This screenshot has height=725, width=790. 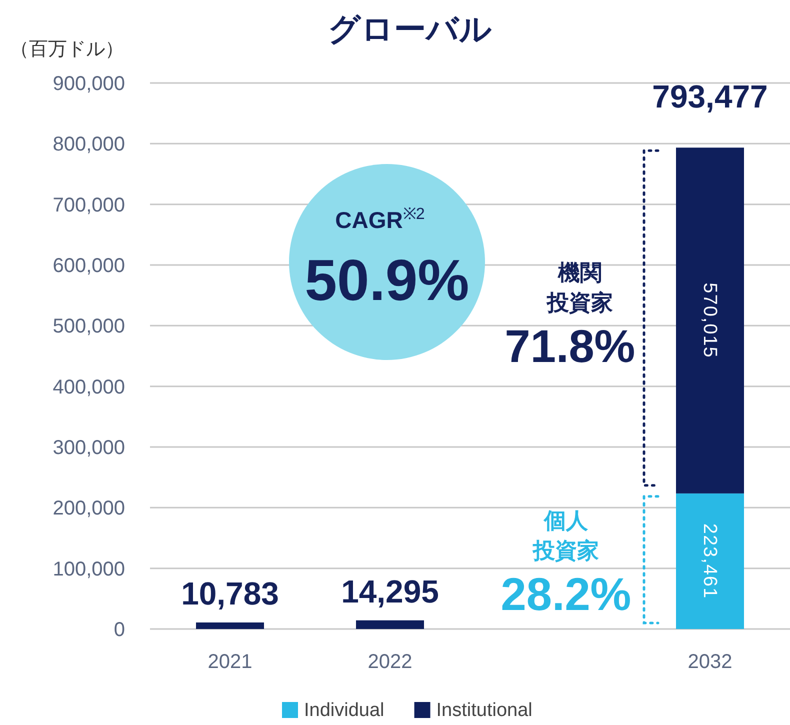 I want to click on y-tick-label: 700,000, so click(x=88, y=205).